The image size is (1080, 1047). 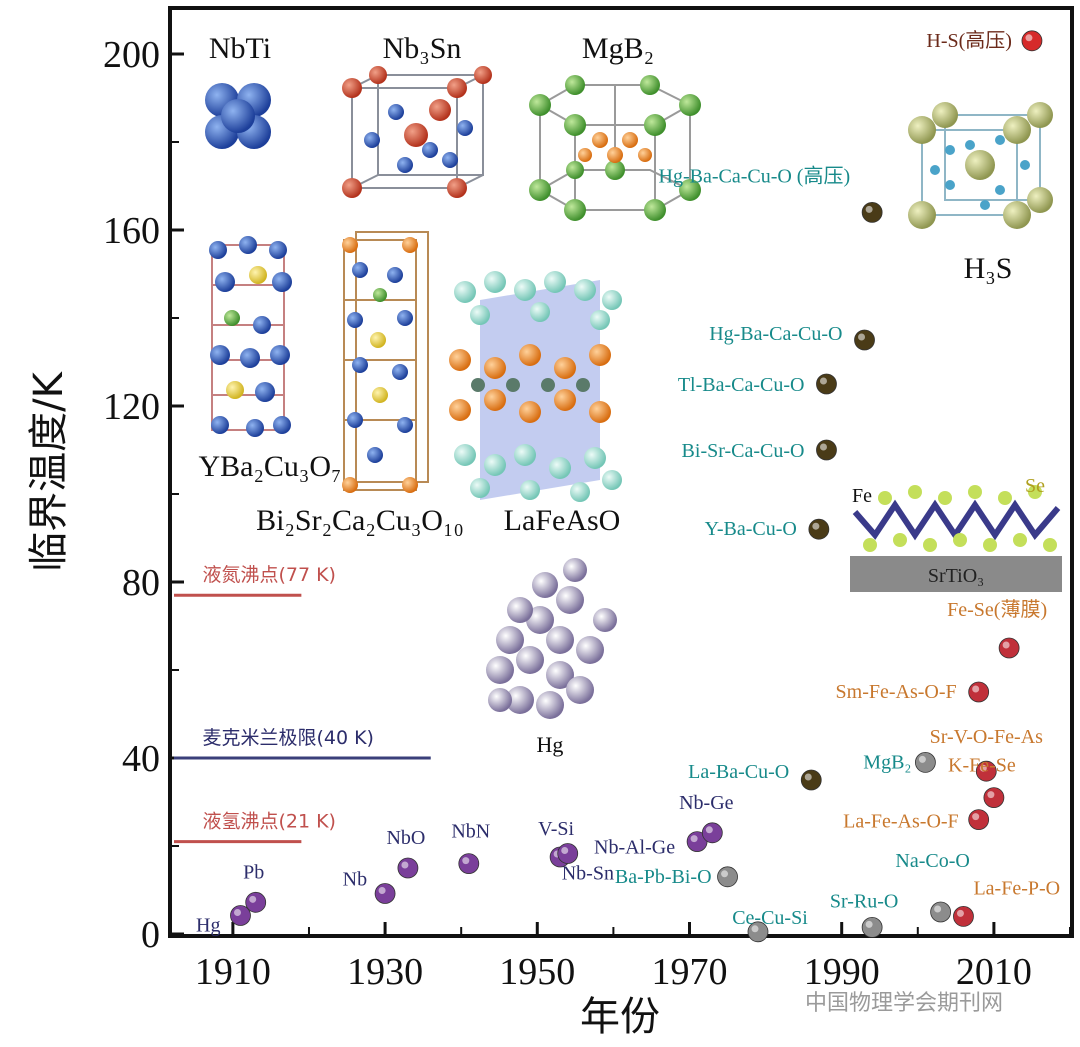 What do you see at coordinates (405, 838) in the screenshot?
I see `data-point-label: NbO` at bounding box center [405, 838].